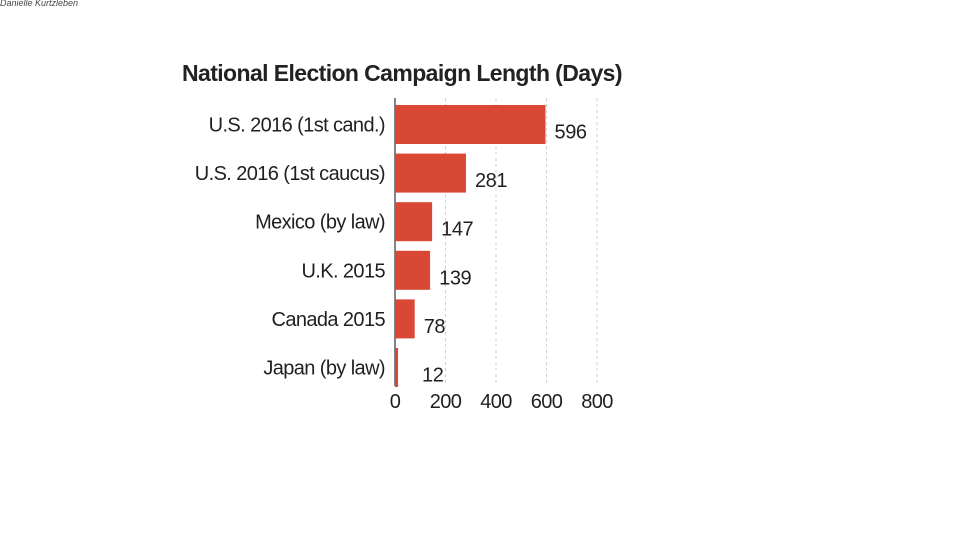 The height and width of the screenshot is (540, 960). What do you see at coordinates (320, 223) in the screenshot?
I see `category-label: Mexico (by law)` at bounding box center [320, 223].